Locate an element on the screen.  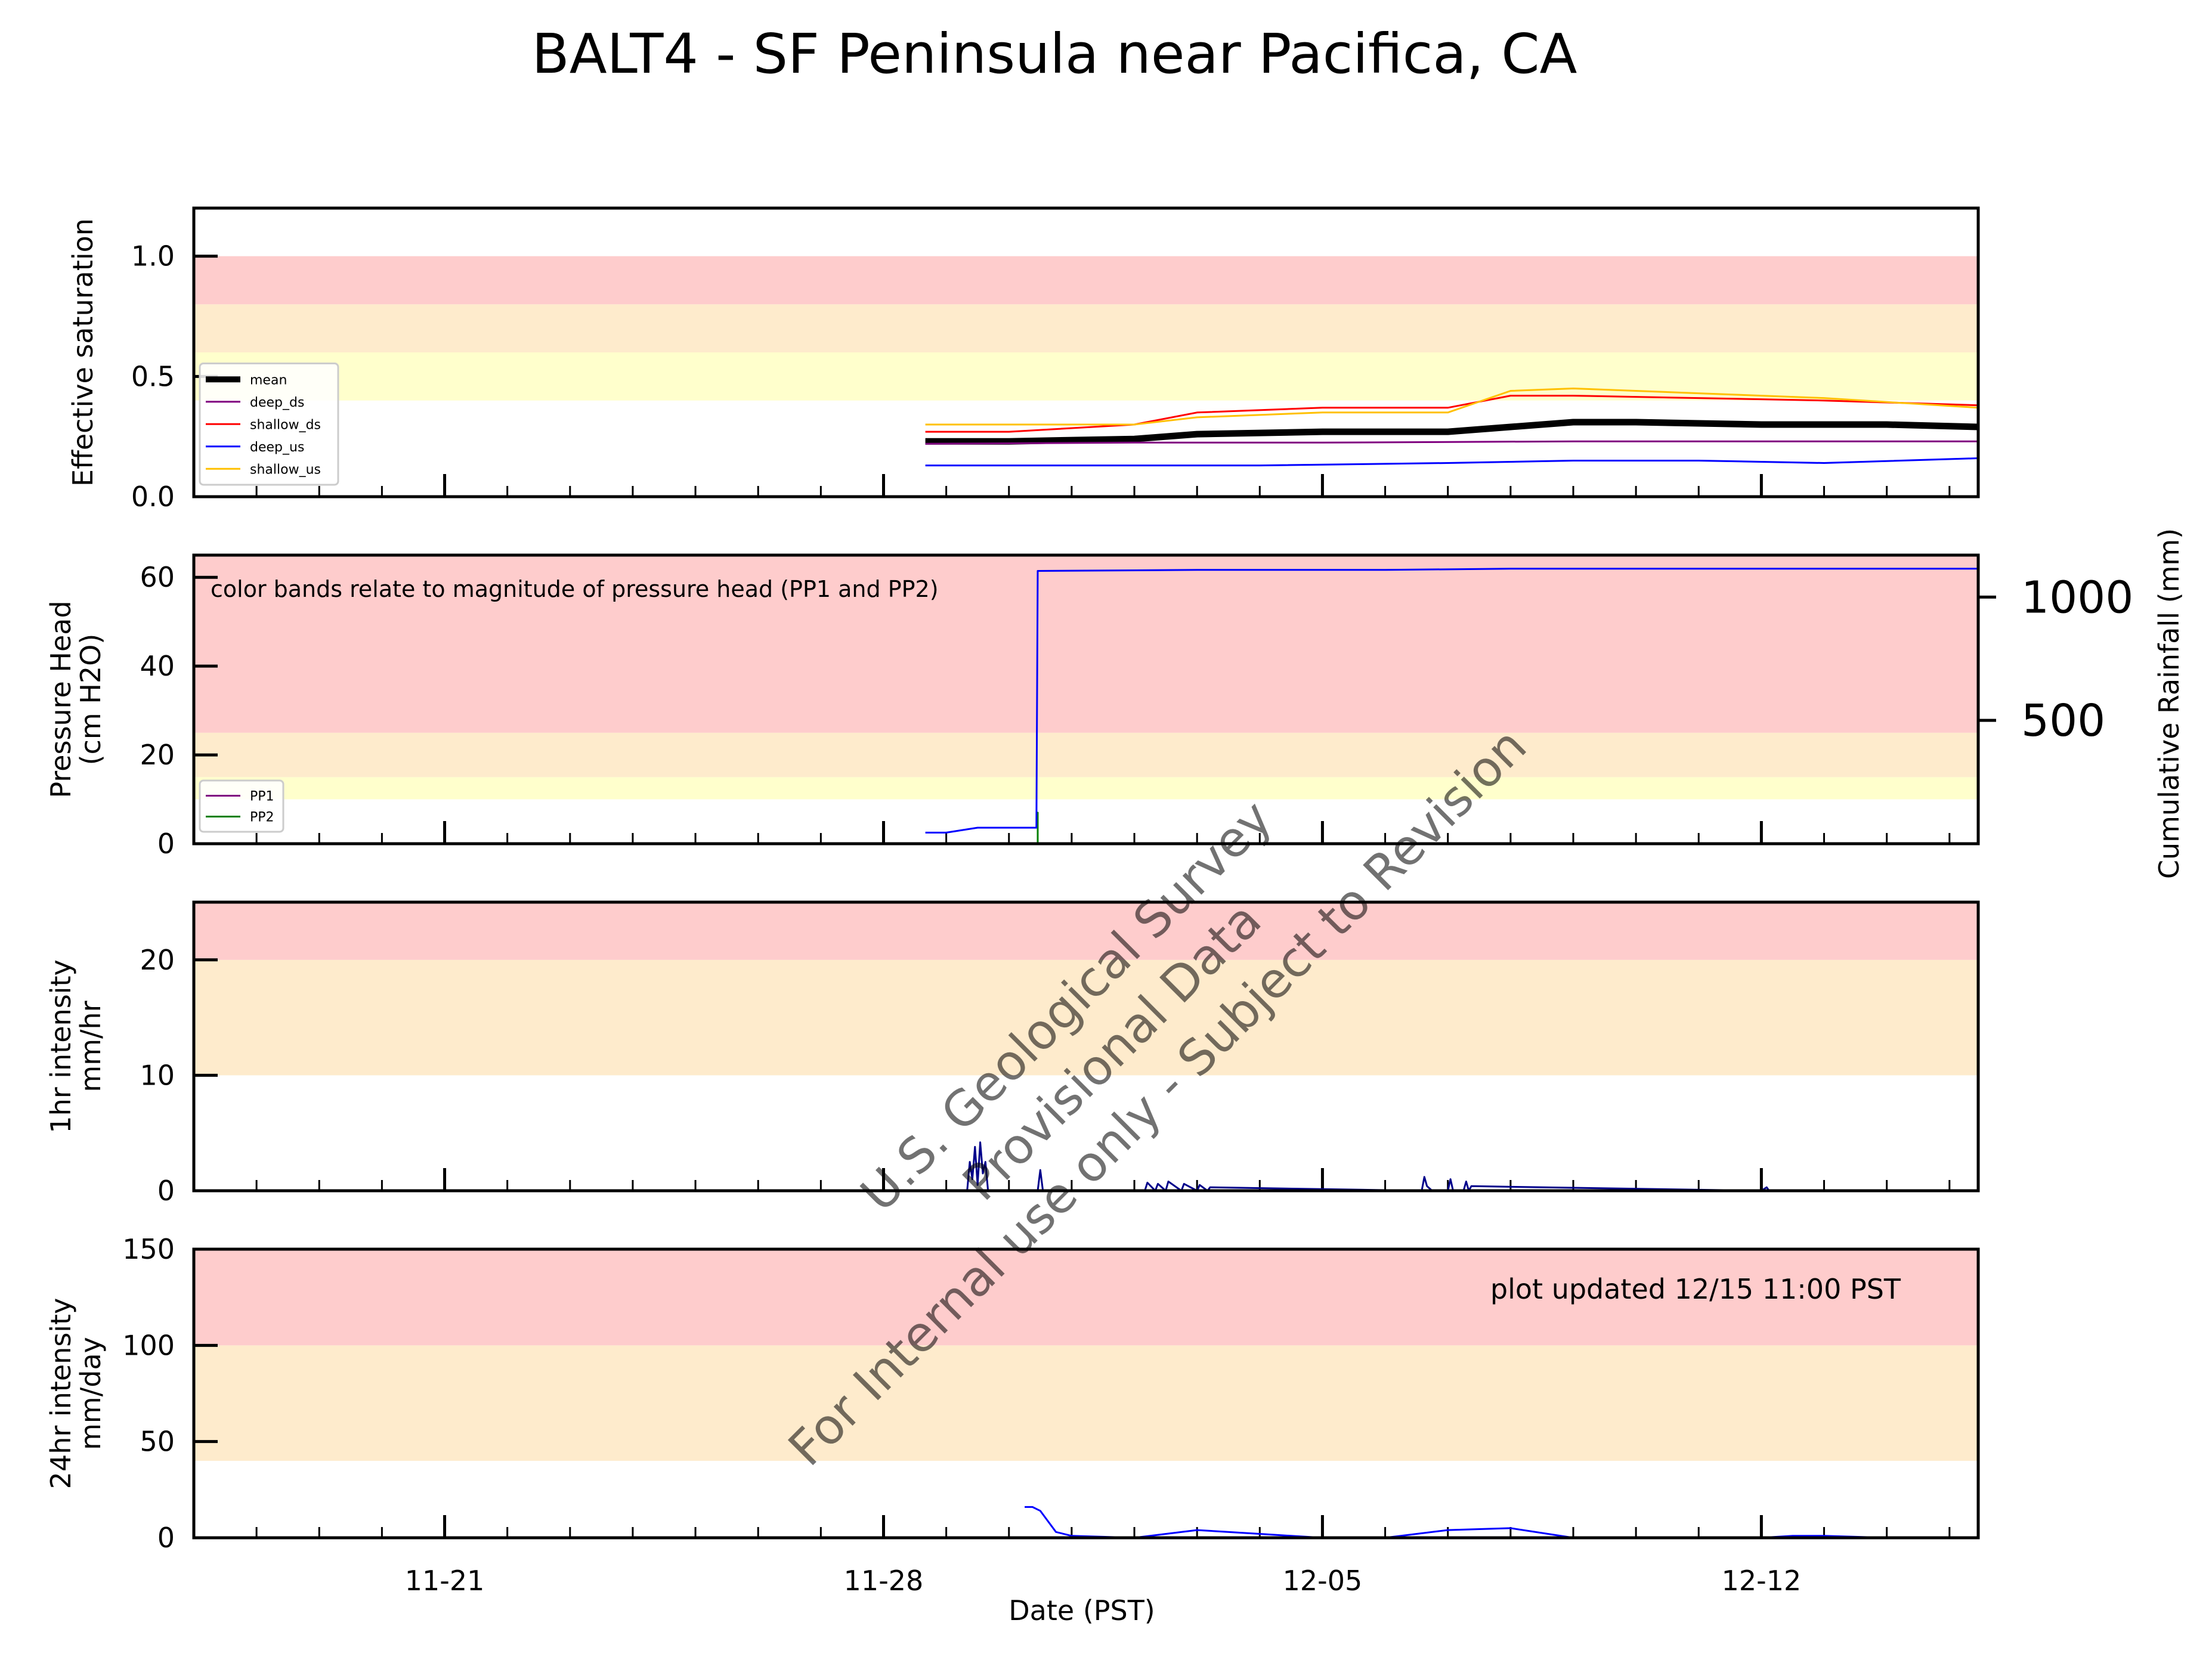
x-tick-label: 11-21 is located at coordinates (445, 1581).